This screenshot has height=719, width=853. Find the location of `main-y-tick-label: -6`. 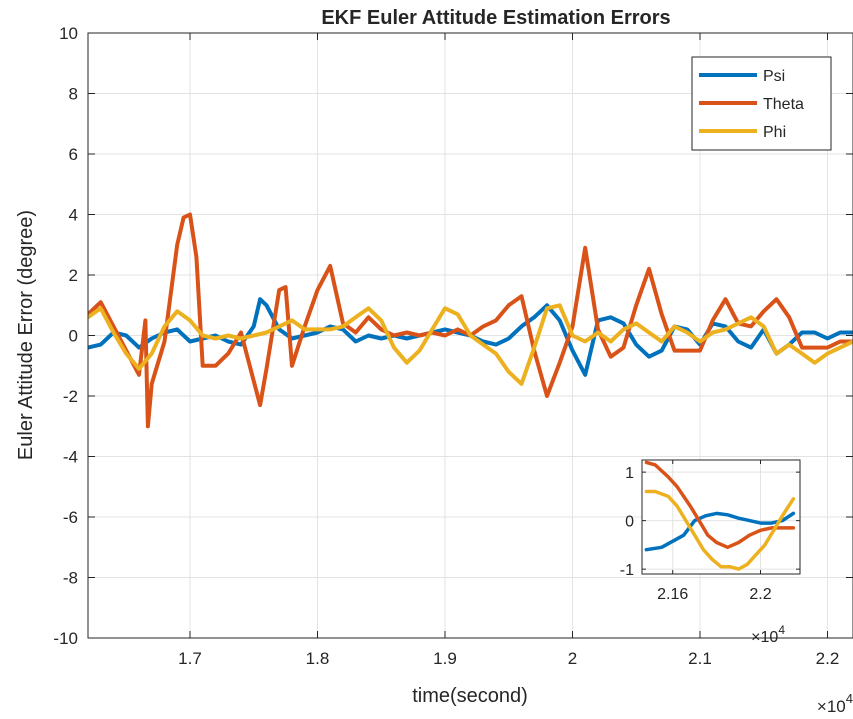

main-y-tick-label: -6 is located at coordinates (70, 517).